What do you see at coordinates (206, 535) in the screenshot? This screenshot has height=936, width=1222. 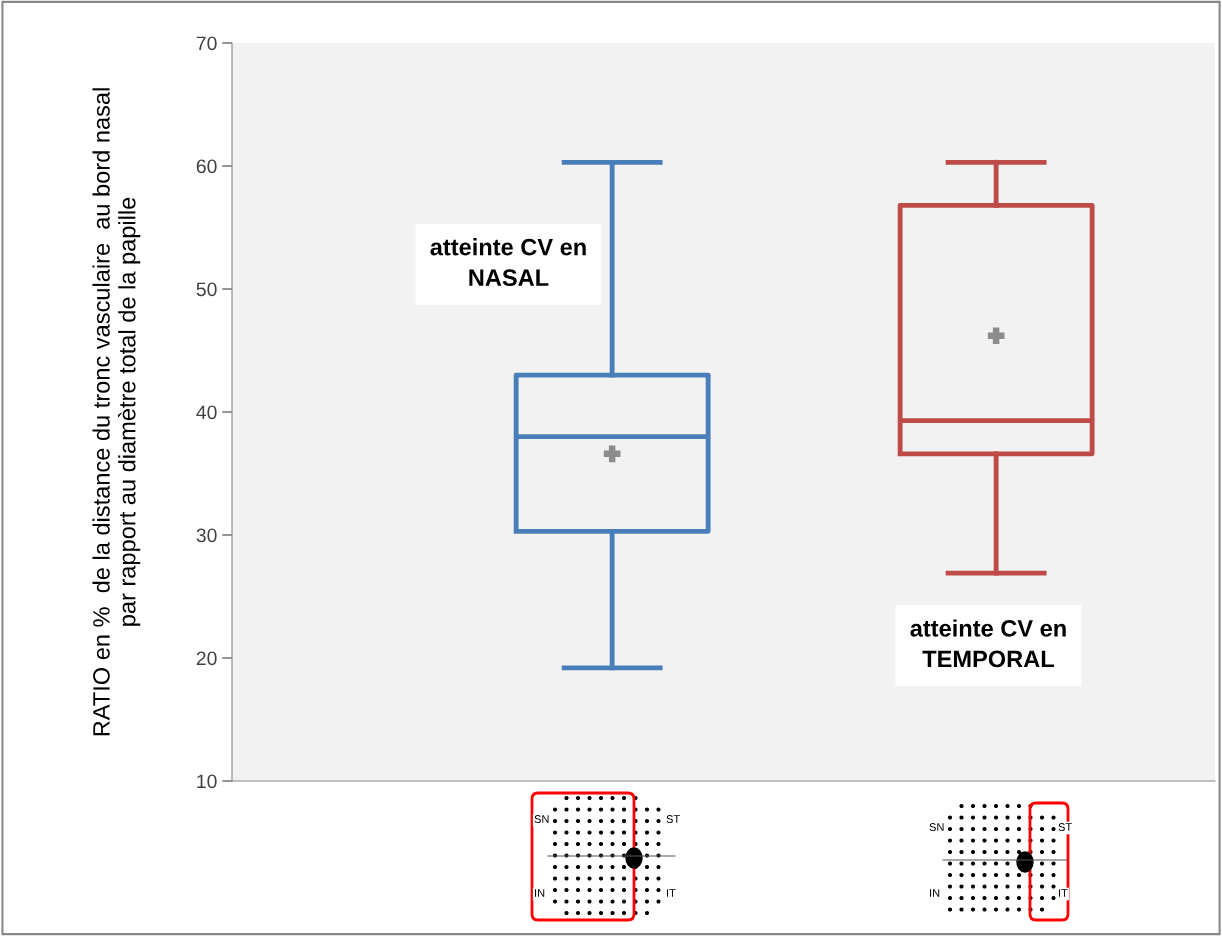 I see `y-tick-label: 30` at bounding box center [206, 535].